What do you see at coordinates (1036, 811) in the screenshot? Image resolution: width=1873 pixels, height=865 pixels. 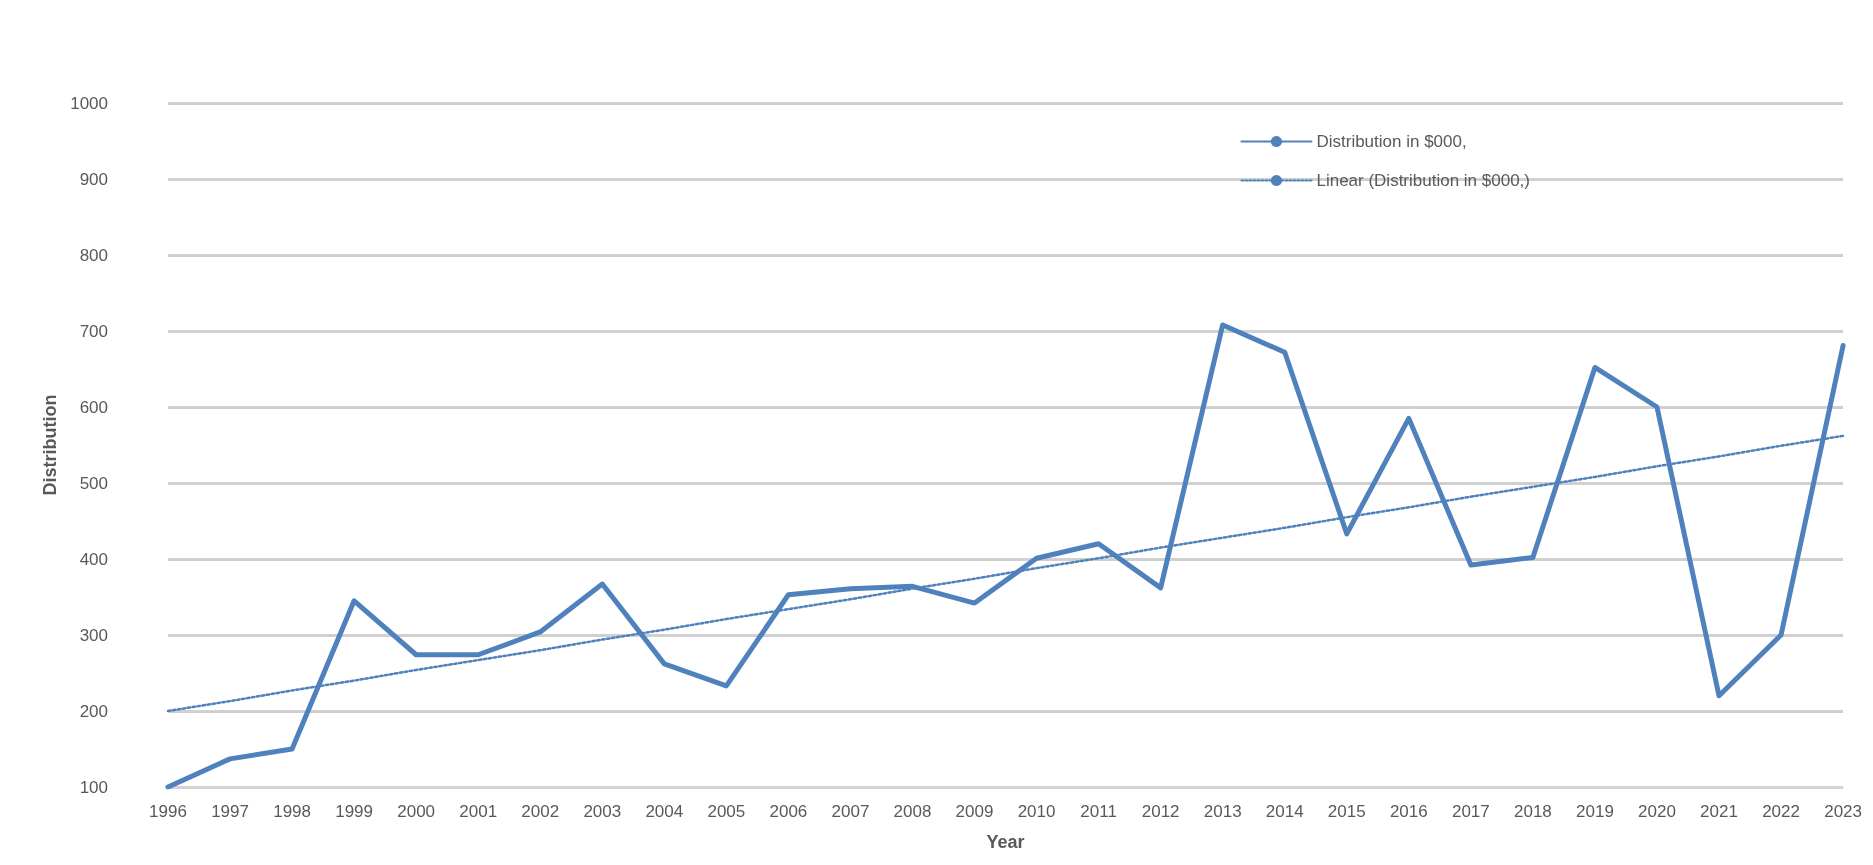 I see `x-tick-label: 2010` at bounding box center [1036, 811].